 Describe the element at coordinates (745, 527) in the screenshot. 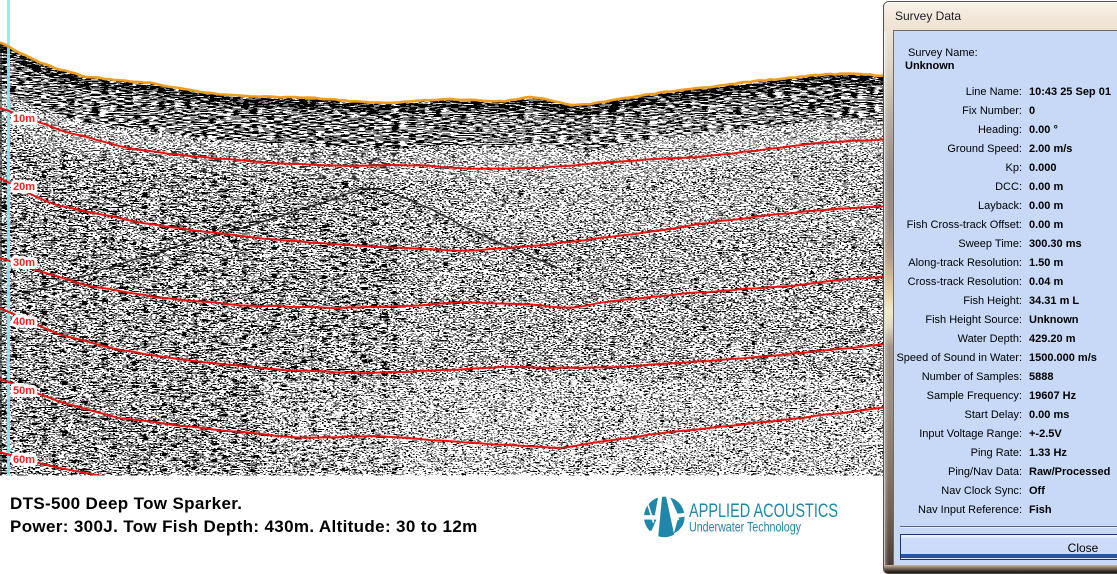

I see `svg-text: Underwater Technology` at that location.